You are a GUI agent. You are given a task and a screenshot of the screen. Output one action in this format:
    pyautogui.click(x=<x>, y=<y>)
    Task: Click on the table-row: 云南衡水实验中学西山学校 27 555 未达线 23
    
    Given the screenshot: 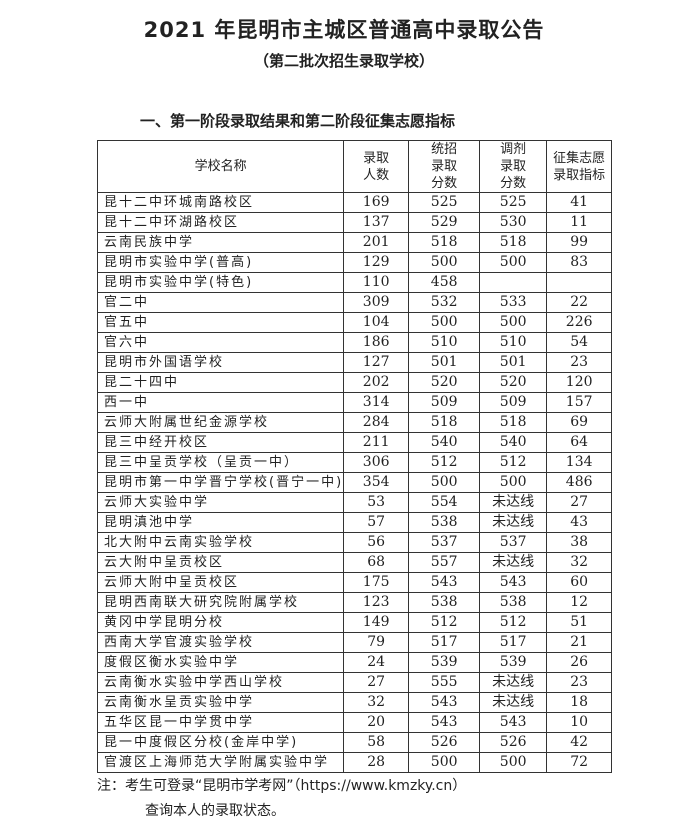 What is the action you would take?
    pyautogui.click(x=354, y=682)
    